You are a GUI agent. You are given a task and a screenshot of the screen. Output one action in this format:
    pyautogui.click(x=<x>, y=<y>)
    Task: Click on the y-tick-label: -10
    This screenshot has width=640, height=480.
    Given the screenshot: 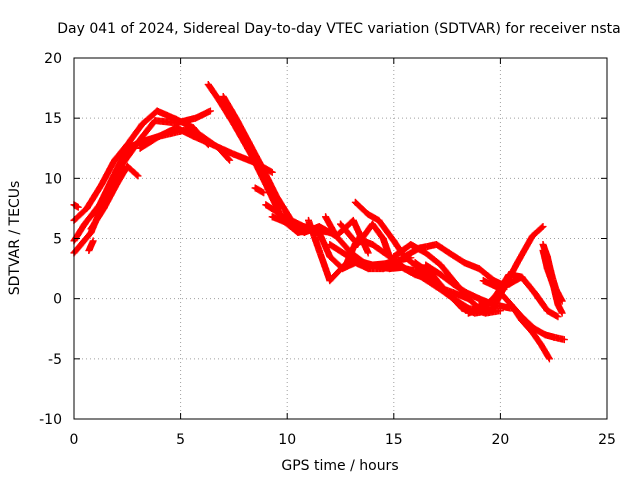 What is the action you would take?
    pyautogui.click(x=50, y=420)
    